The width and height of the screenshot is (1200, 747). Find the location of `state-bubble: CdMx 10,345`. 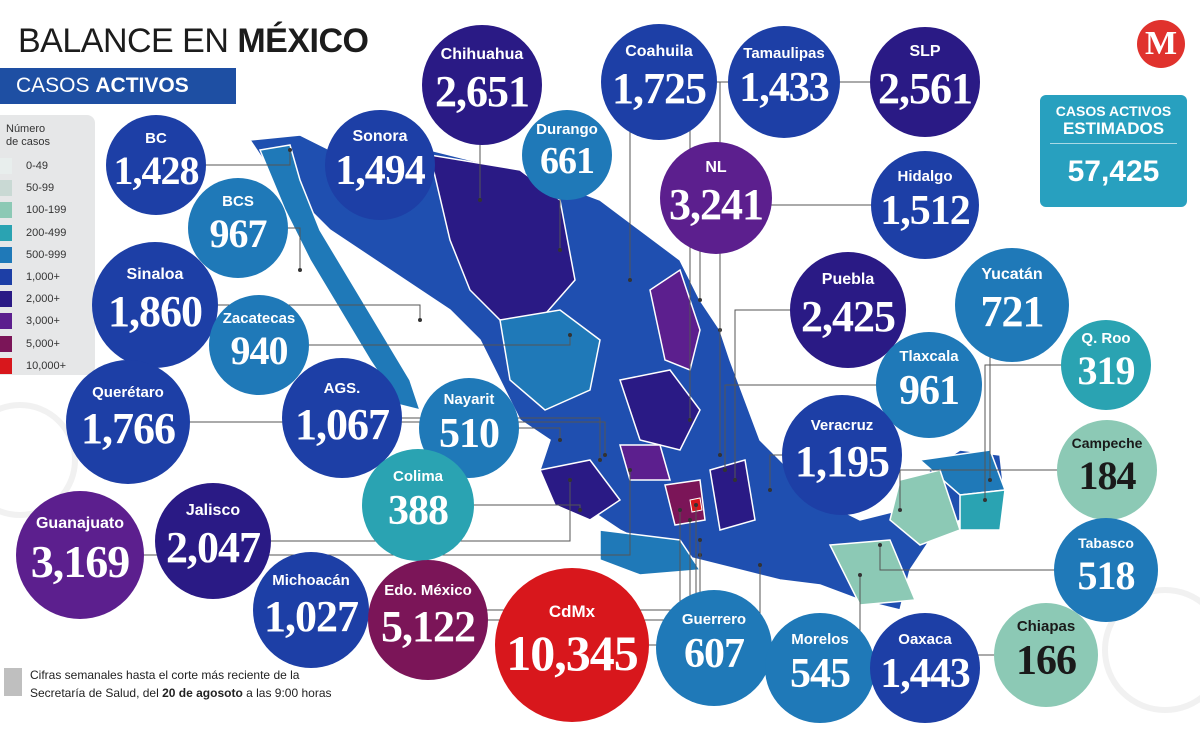

state-bubble: CdMx 10,345 is located at coordinates (572, 645).